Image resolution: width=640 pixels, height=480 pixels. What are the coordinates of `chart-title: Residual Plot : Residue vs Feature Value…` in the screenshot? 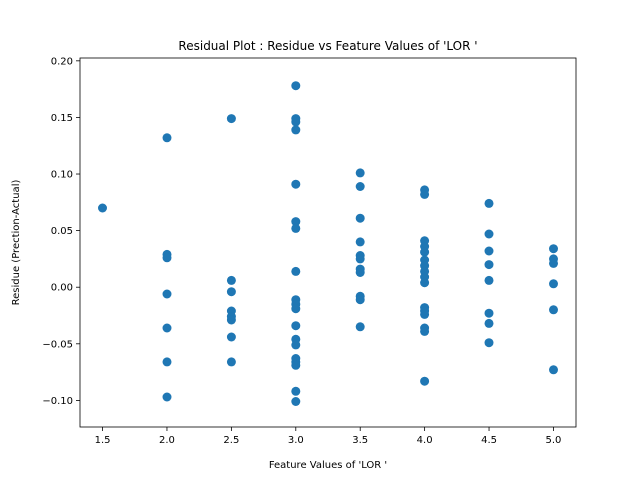 It's located at (327, 46).